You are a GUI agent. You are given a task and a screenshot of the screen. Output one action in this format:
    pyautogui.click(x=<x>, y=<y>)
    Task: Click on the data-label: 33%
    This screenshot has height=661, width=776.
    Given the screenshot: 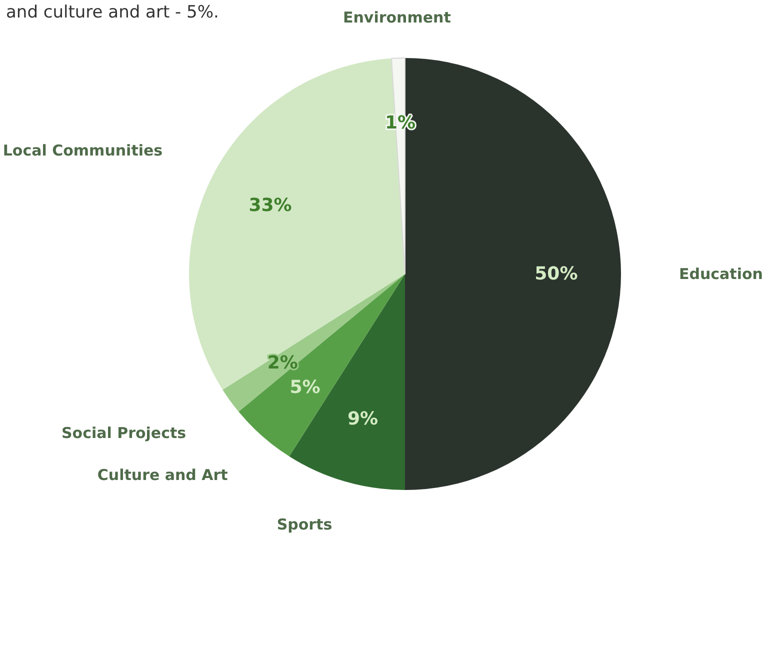 What is the action you would take?
    pyautogui.click(x=270, y=205)
    